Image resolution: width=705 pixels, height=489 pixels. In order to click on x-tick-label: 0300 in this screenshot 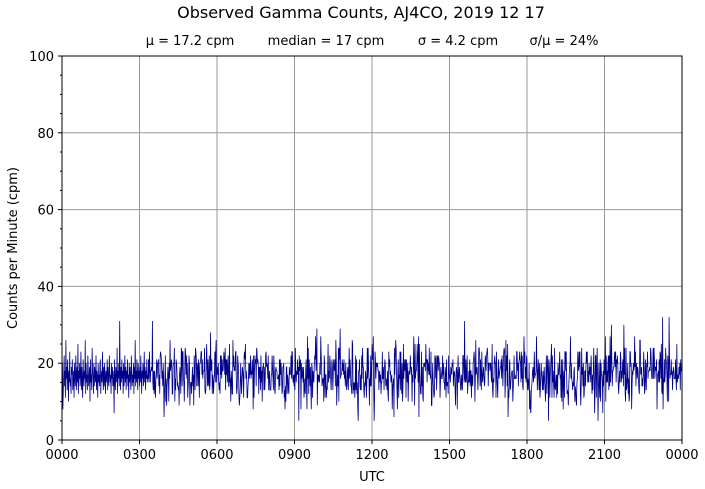, I will do `click(139, 455)`.